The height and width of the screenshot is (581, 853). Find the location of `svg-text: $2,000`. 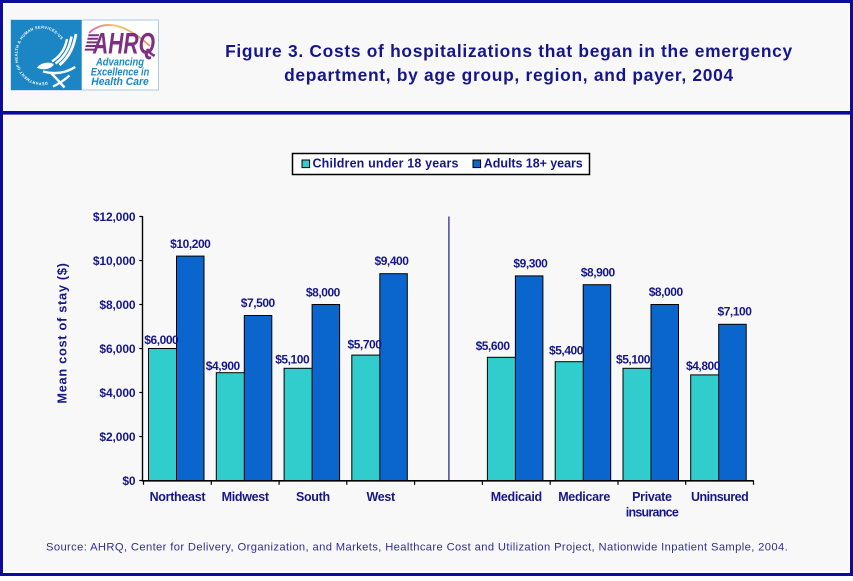

svg-text: $2,000 is located at coordinates (117, 437).